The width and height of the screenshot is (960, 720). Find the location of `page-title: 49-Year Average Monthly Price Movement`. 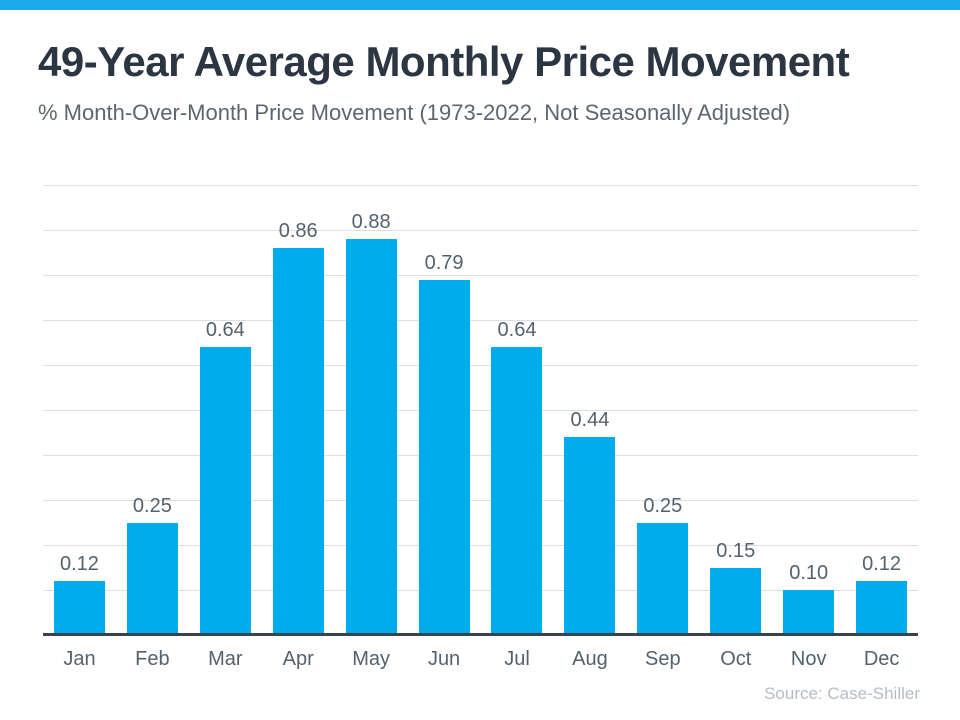

page-title: 49-Year Average Monthly Price Movement is located at coordinates (444, 61).